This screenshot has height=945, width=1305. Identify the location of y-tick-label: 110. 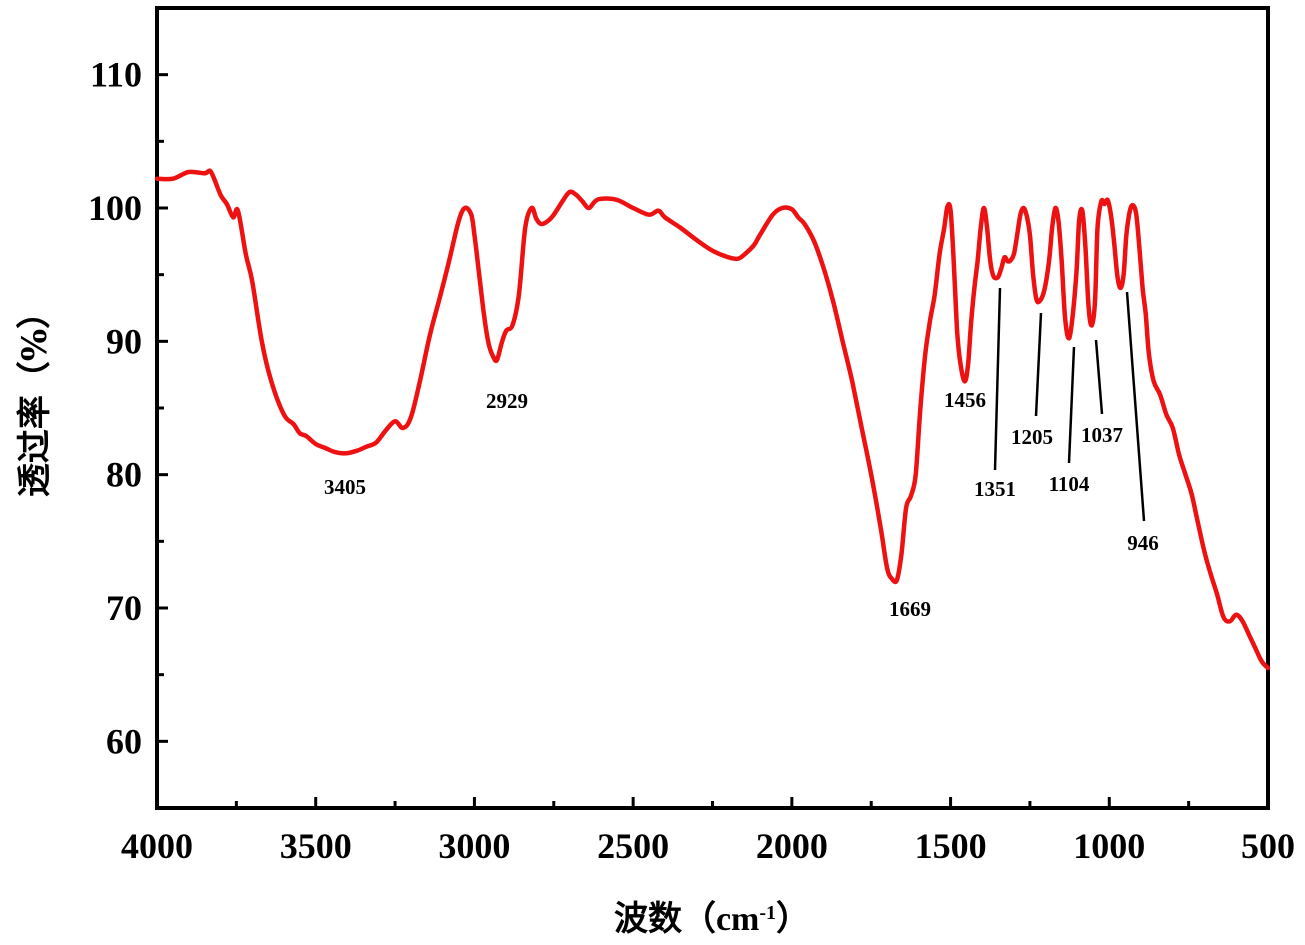
(116, 75).